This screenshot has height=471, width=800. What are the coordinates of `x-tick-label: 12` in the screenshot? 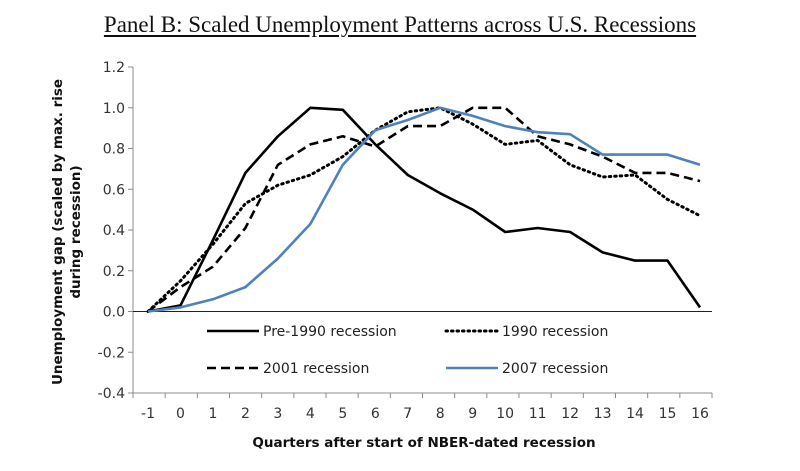 It's located at (570, 414).